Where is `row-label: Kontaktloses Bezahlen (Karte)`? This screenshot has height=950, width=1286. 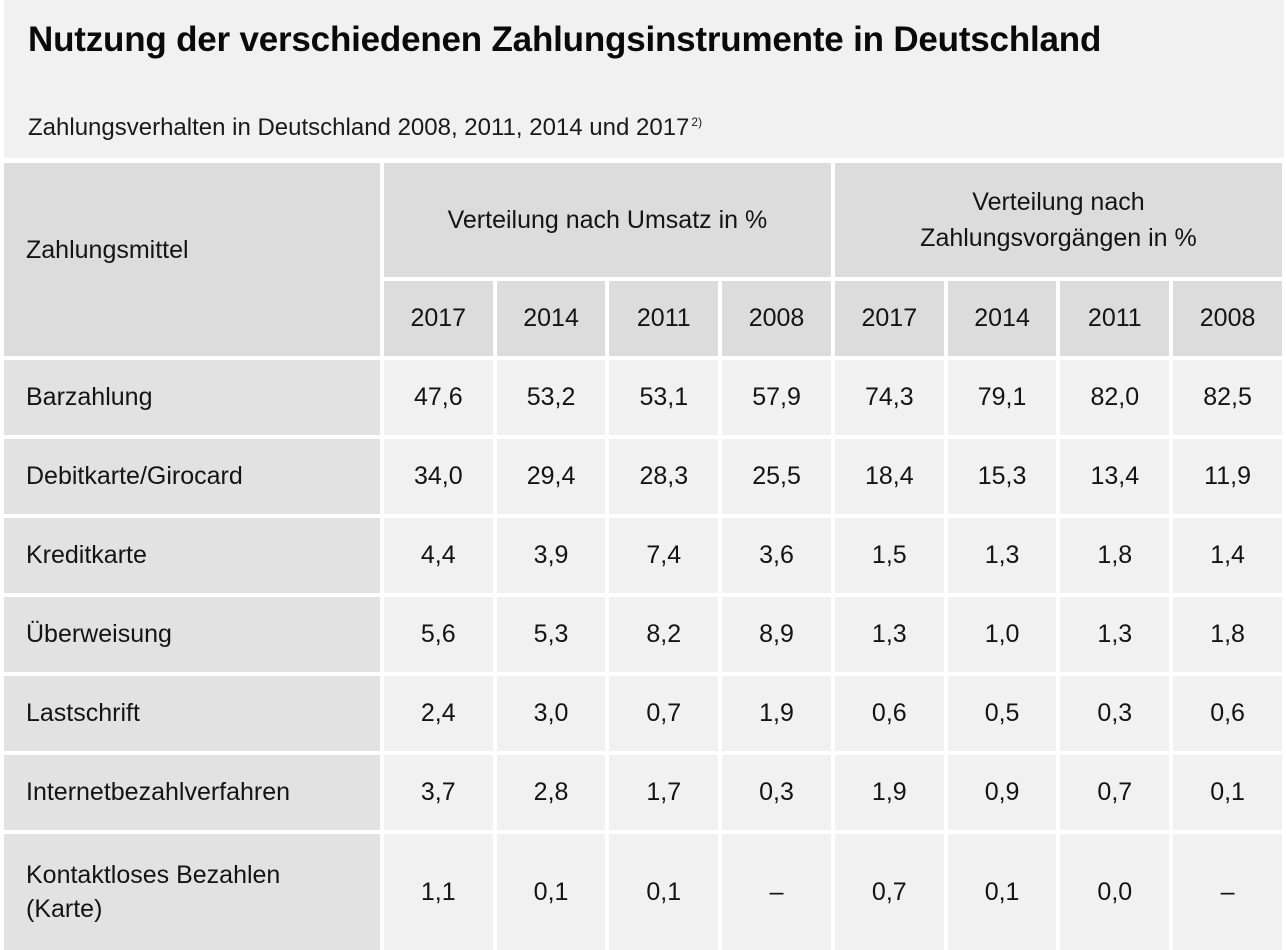
row-label: Kontaktloses Bezahlen (Karte) is located at coordinates (192, 892).